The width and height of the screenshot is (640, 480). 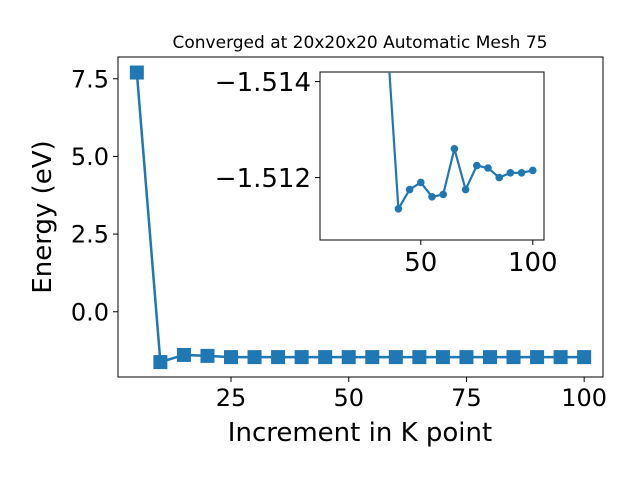 What do you see at coordinates (420, 263) in the screenshot?
I see `inset-x-tick-label: 50` at bounding box center [420, 263].